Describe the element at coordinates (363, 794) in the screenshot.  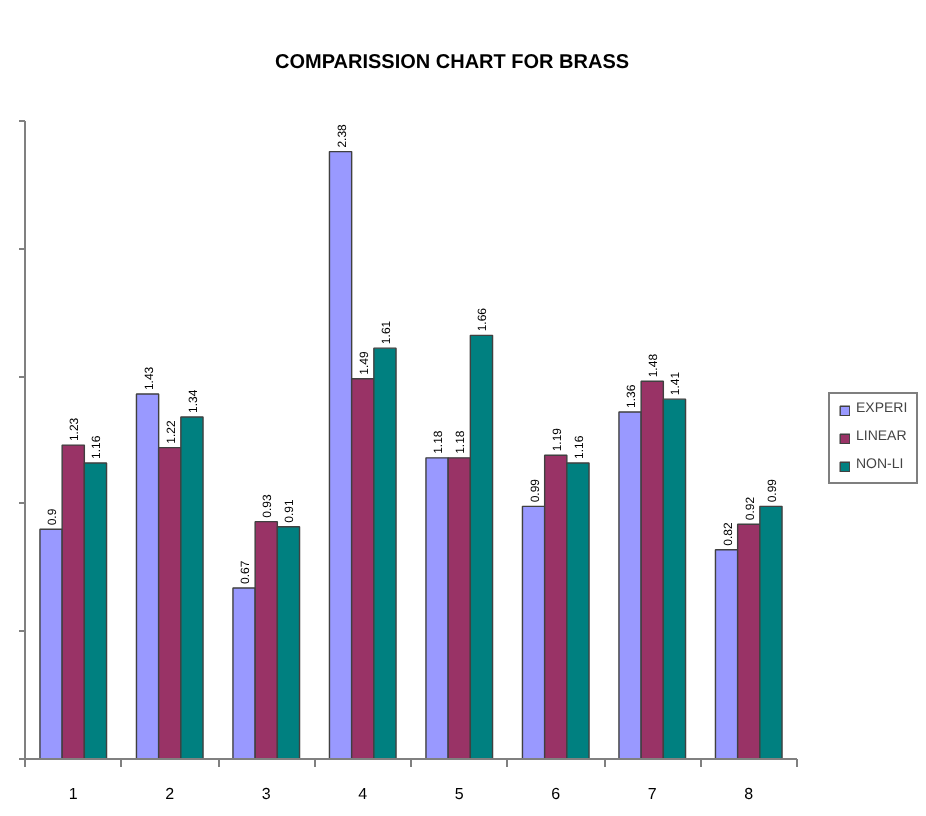
I see `x-tick-label: 4` at that location.